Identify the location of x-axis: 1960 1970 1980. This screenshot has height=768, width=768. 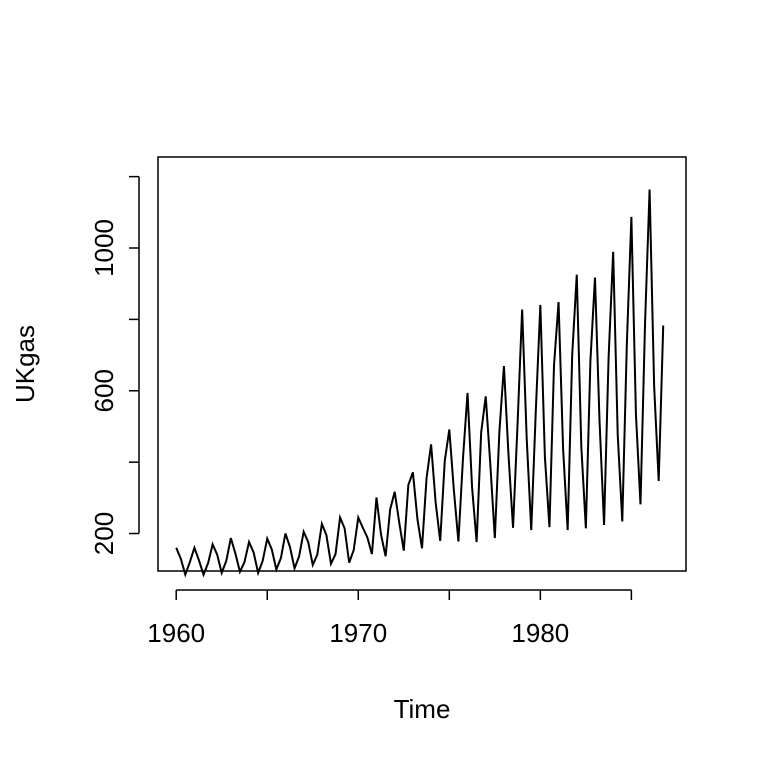
(390, 618).